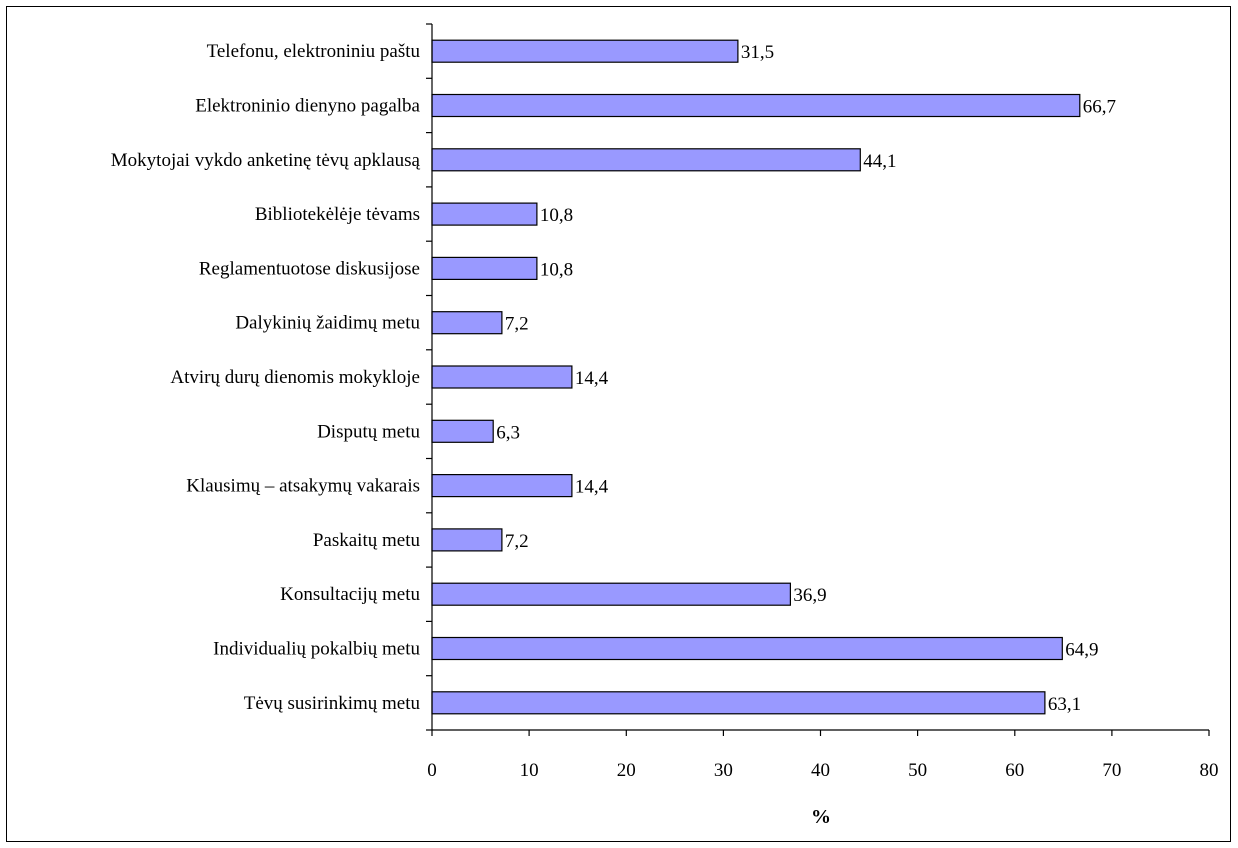  I want to click on category-label: Reglamentuotose diskusijose, so click(309, 268).